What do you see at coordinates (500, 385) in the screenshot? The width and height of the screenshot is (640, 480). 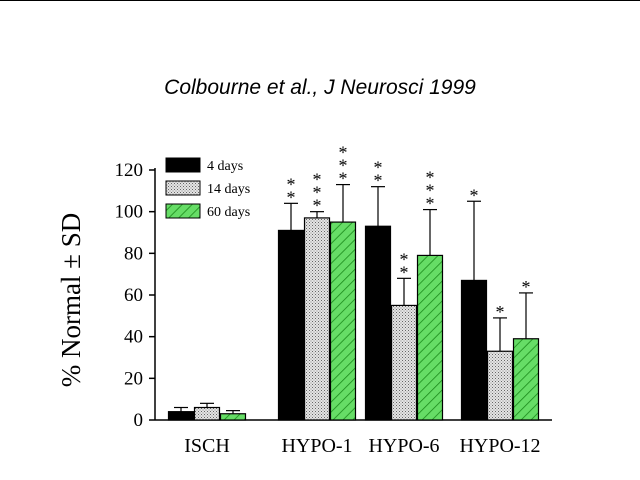 I see `bar-hypo-12-14-days` at bounding box center [500, 385].